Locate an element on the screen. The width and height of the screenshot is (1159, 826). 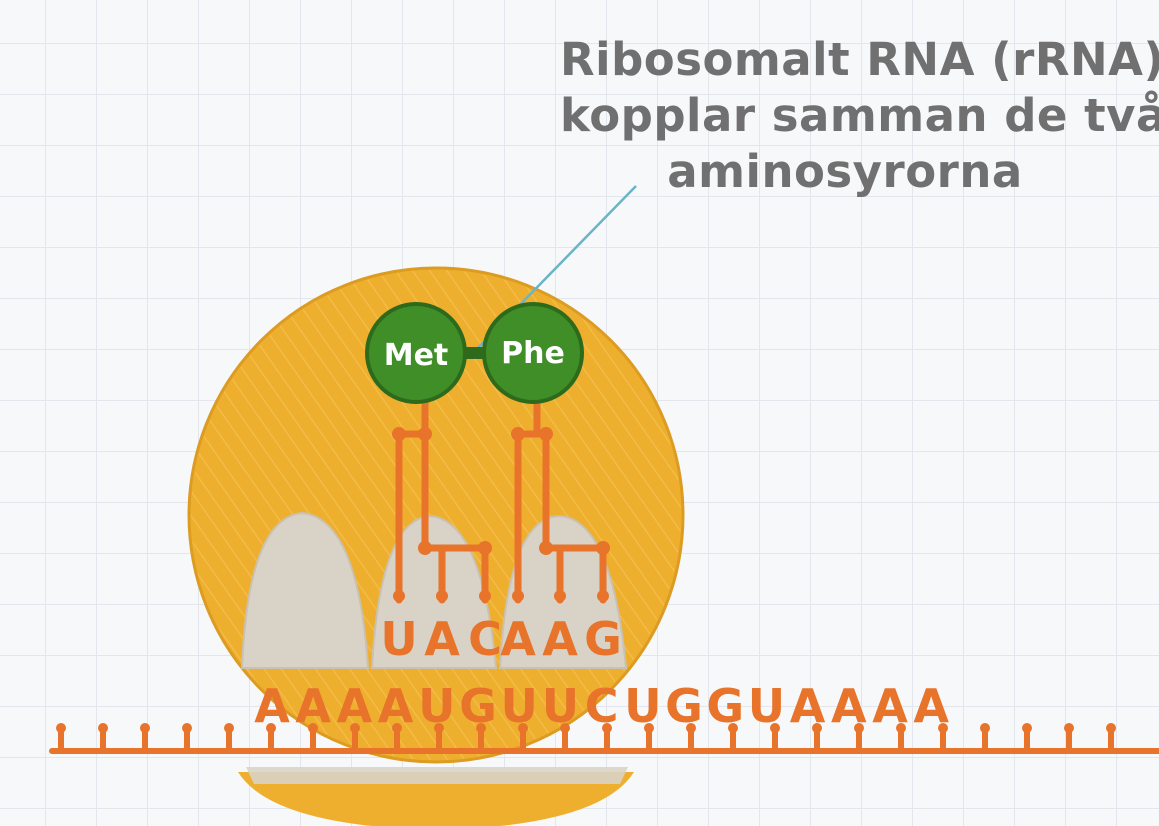
anticodon-base: G is located at coordinates (603, 639).